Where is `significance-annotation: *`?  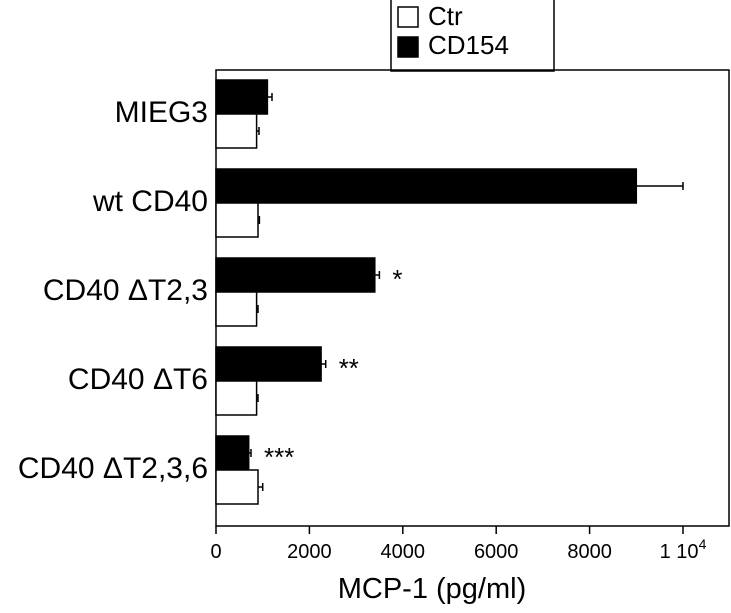
significance-annotation: * is located at coordinates (397, 279).